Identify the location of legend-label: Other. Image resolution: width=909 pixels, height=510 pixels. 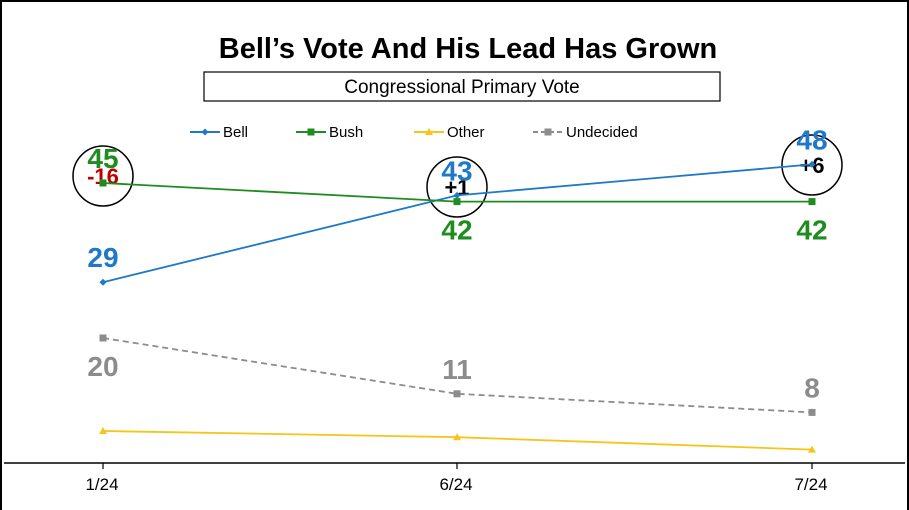
(466, 132).